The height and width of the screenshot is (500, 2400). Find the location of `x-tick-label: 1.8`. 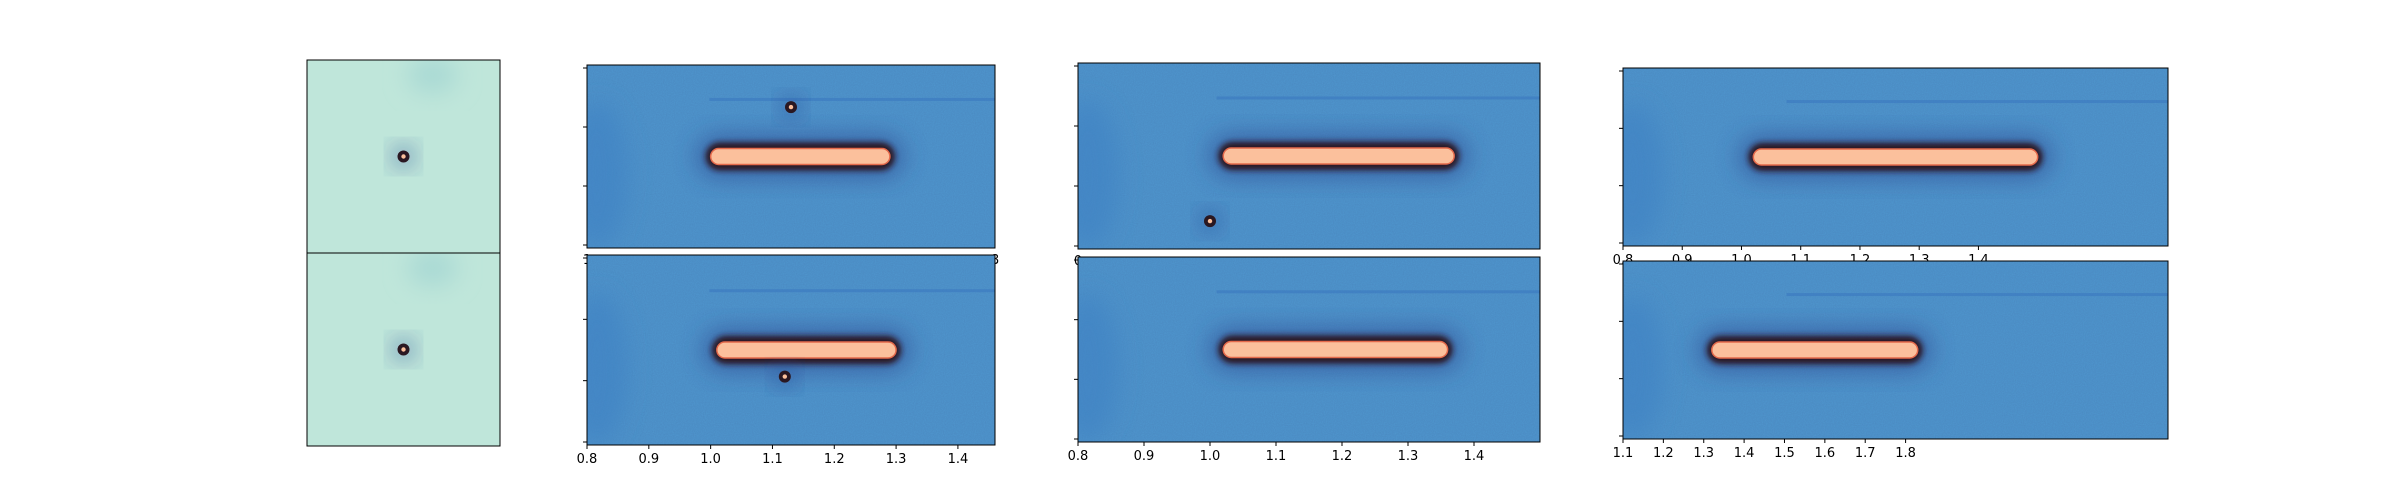

x-tick-label: 1.8 is located at coordinates (1905, 453).